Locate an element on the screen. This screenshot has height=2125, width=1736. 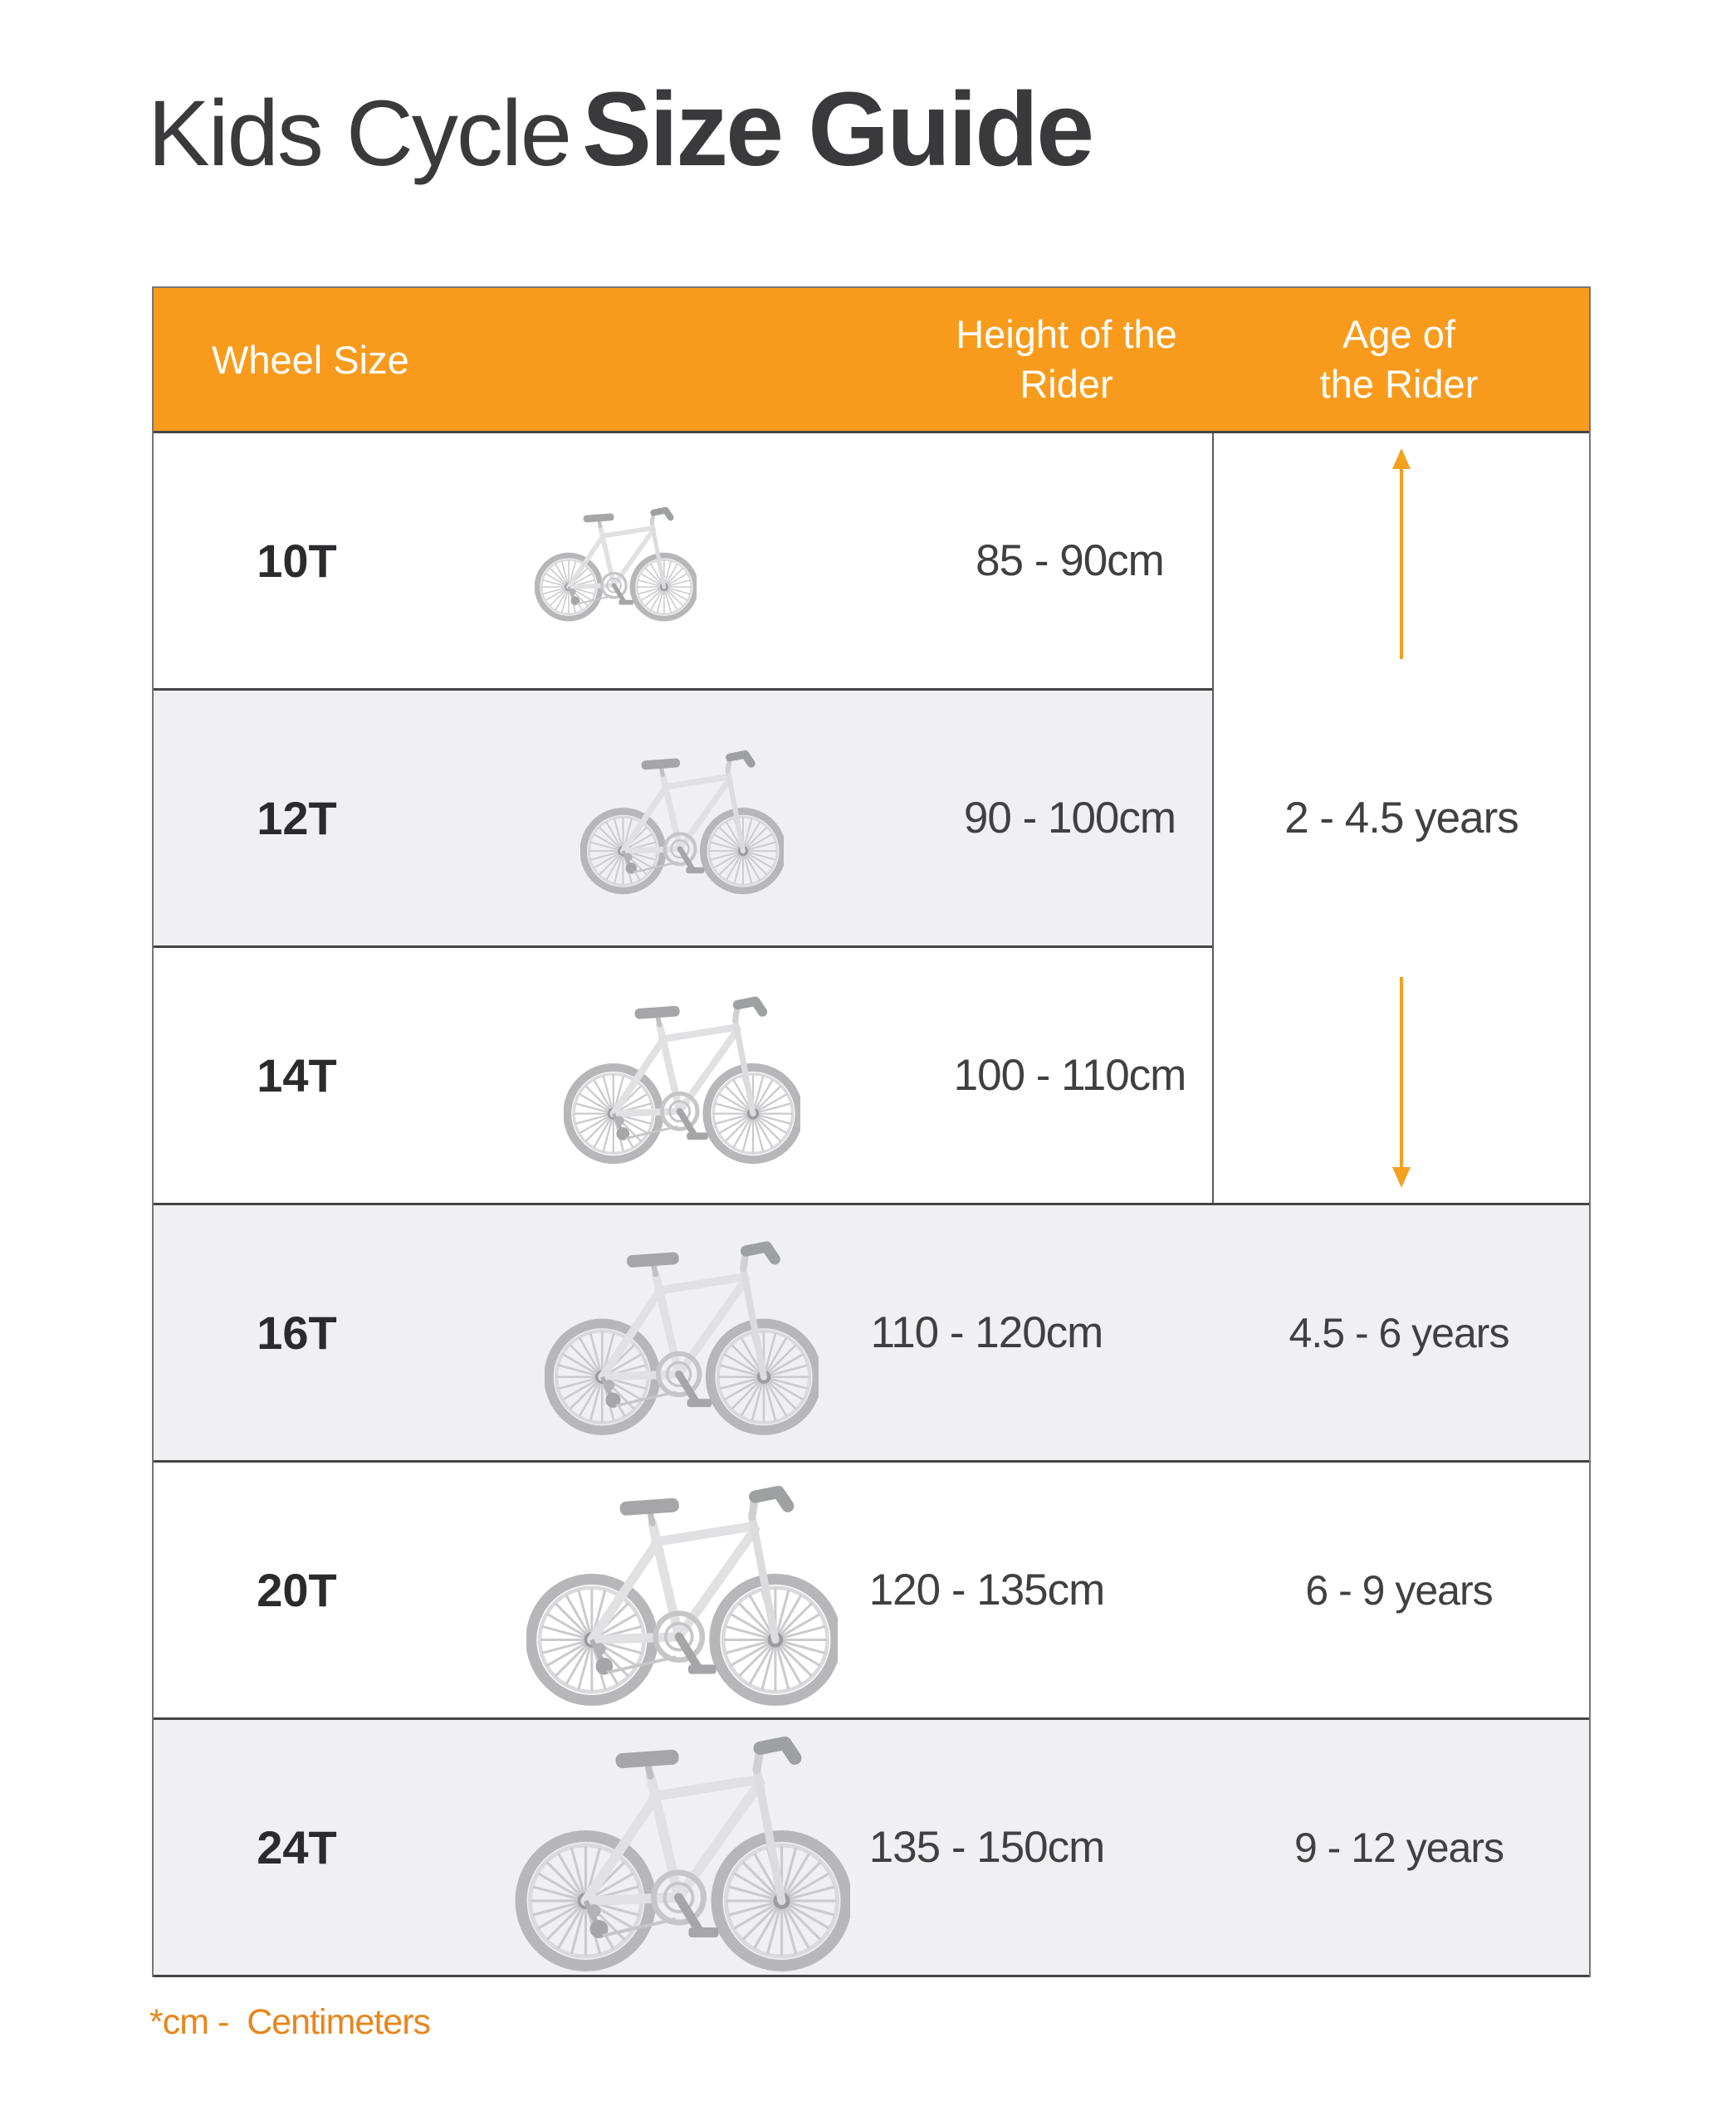
page-title-prefix: Kids Cycle is located at coordinates (360, 133).